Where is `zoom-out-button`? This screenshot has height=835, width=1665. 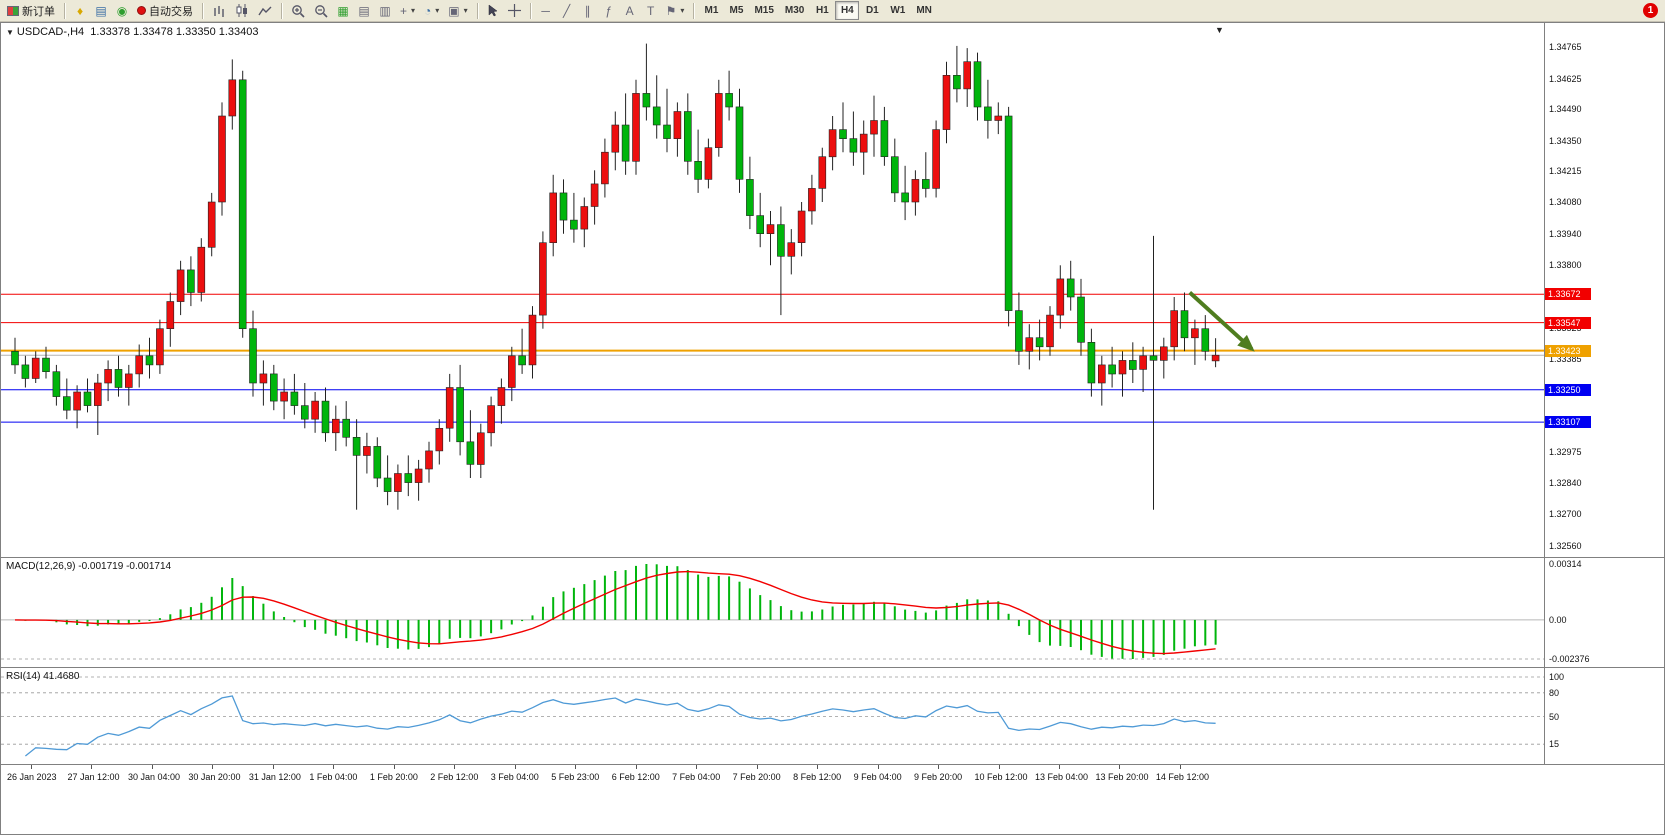
zoom-out-button is located at coordinates (321, 10).